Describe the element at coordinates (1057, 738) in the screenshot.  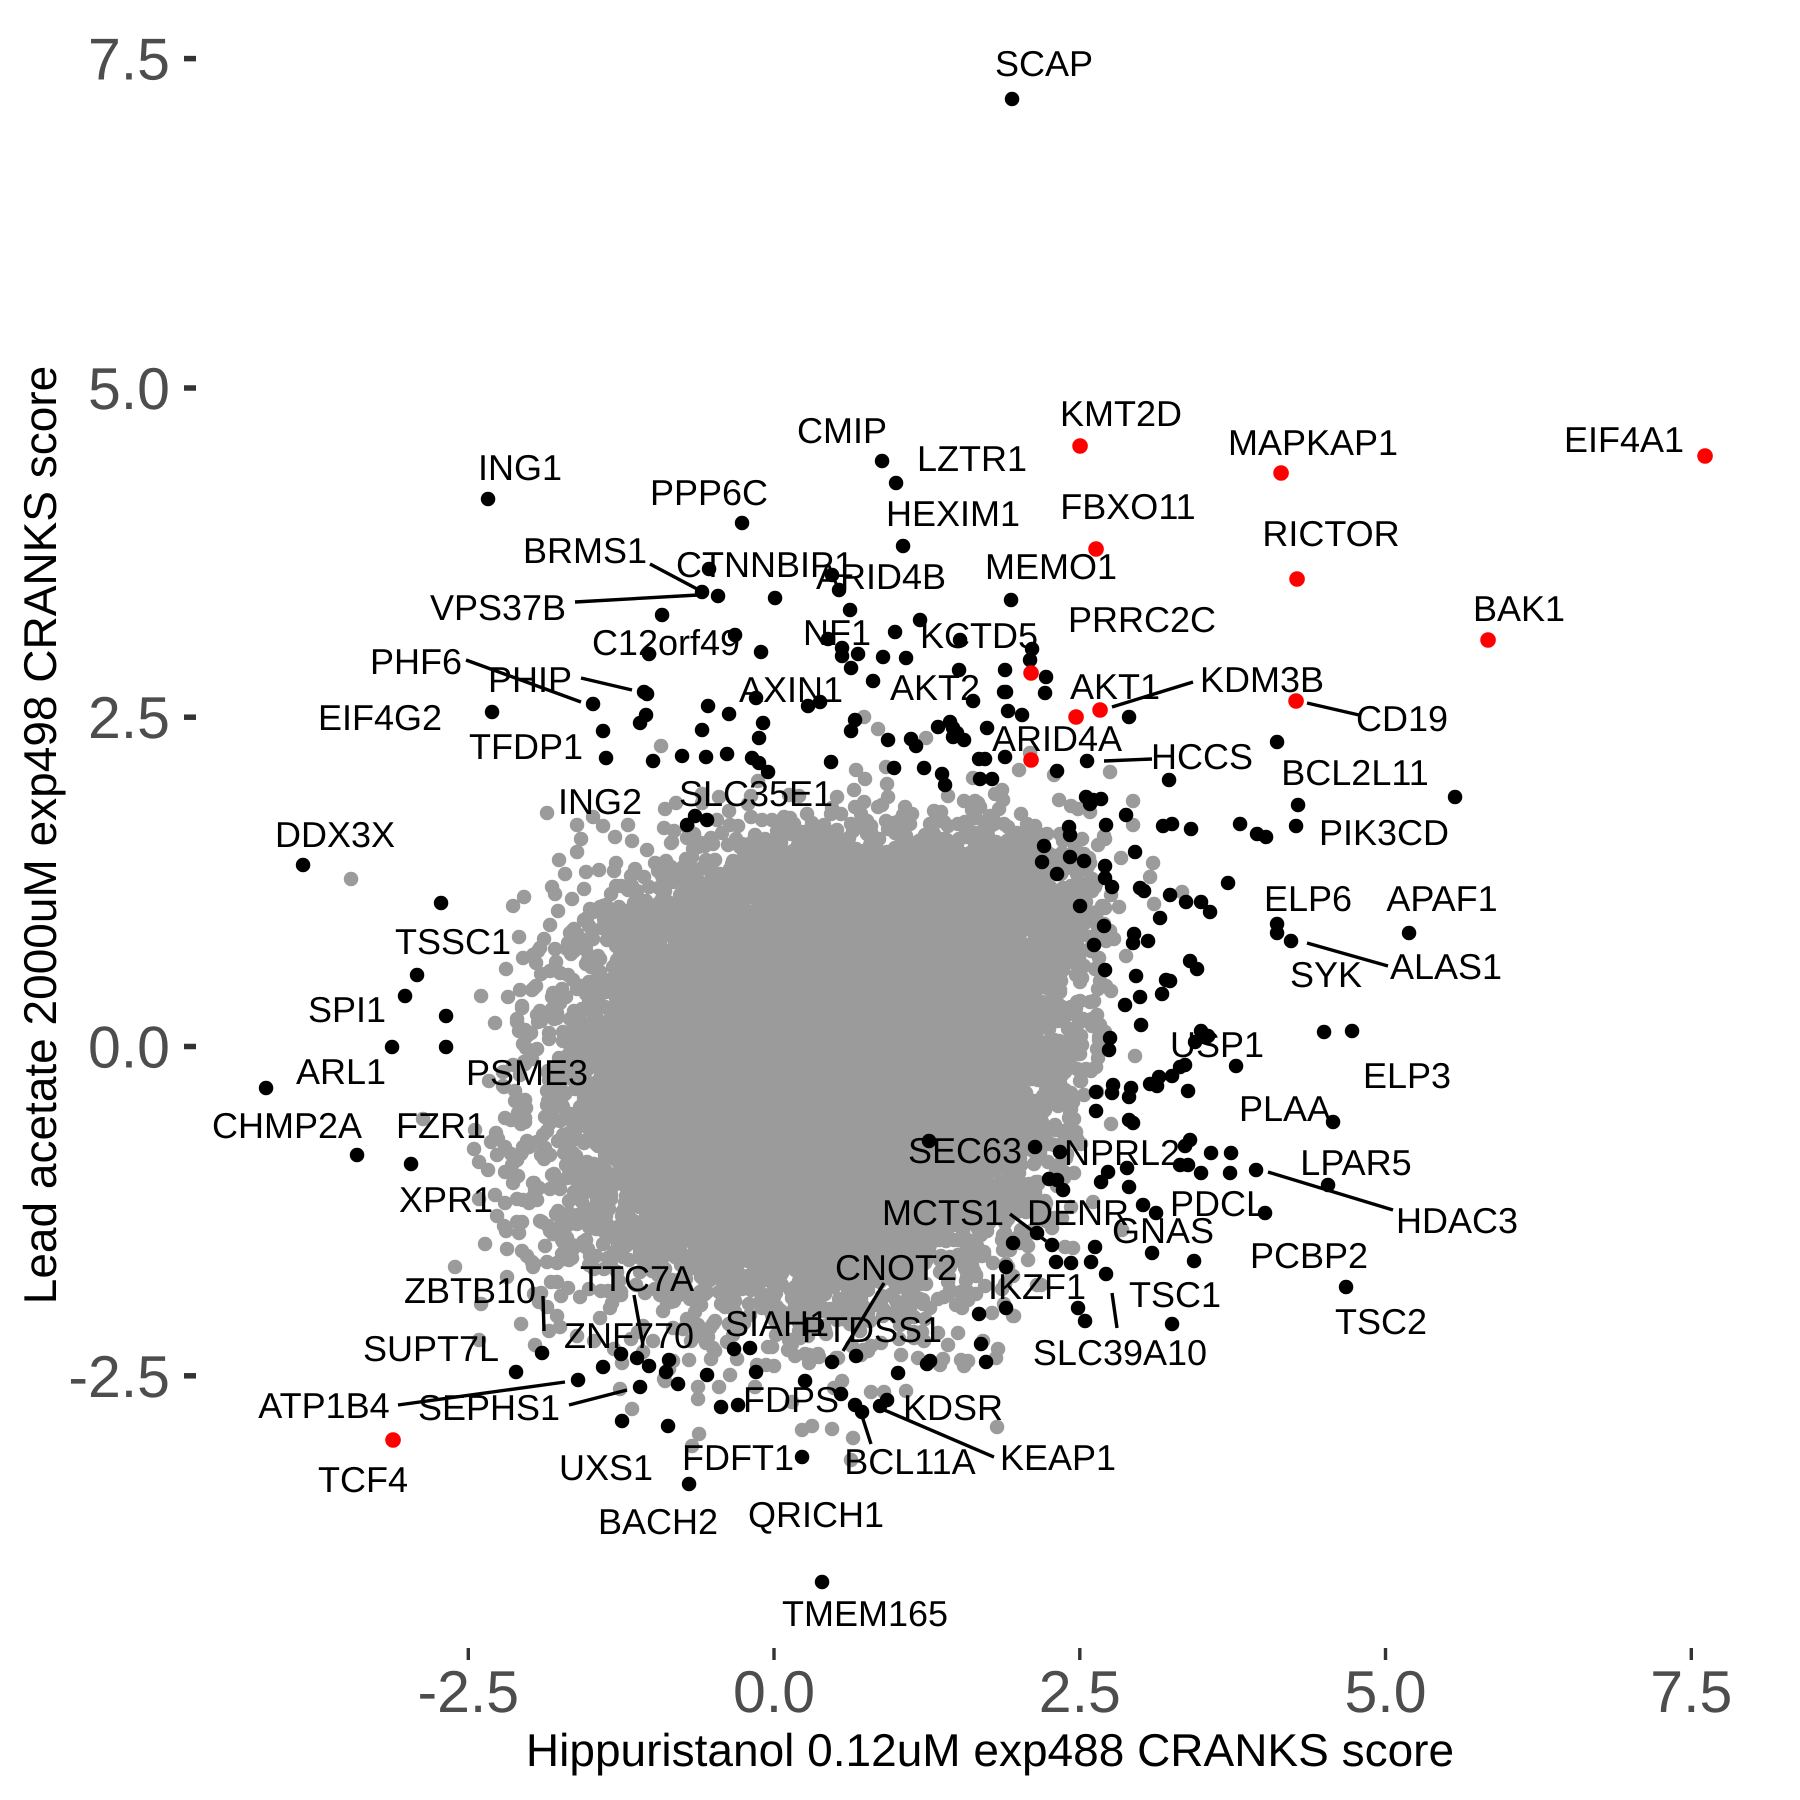
I see `svg-text: ARID4A` at that location.